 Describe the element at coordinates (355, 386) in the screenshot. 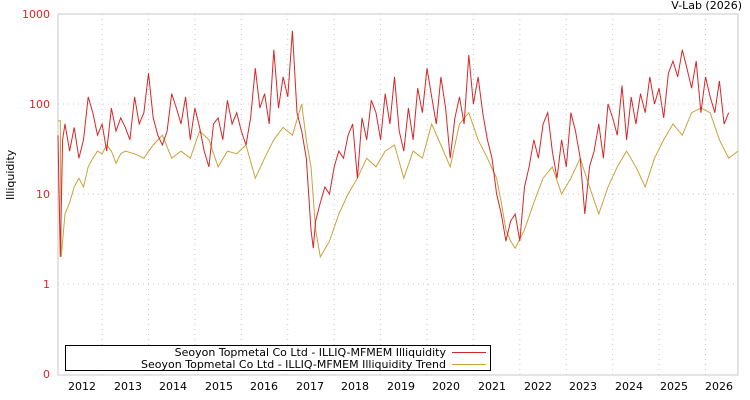

I see `x-tick-2018: 2018` at that location.